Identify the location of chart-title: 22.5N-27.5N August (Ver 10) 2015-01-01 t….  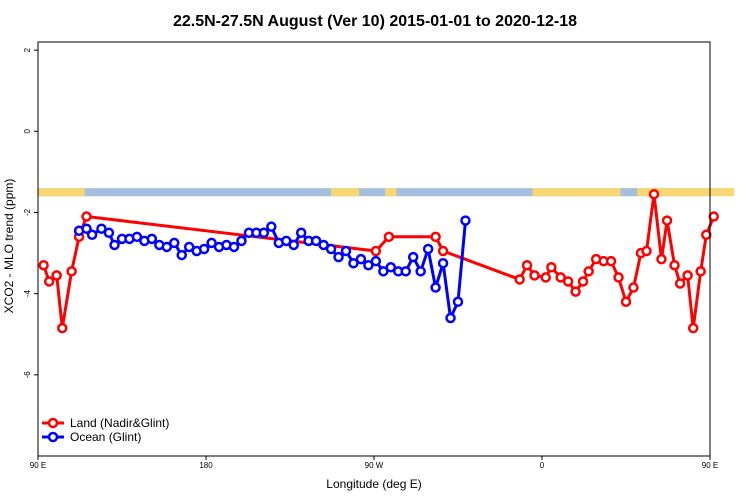
(375, 21).